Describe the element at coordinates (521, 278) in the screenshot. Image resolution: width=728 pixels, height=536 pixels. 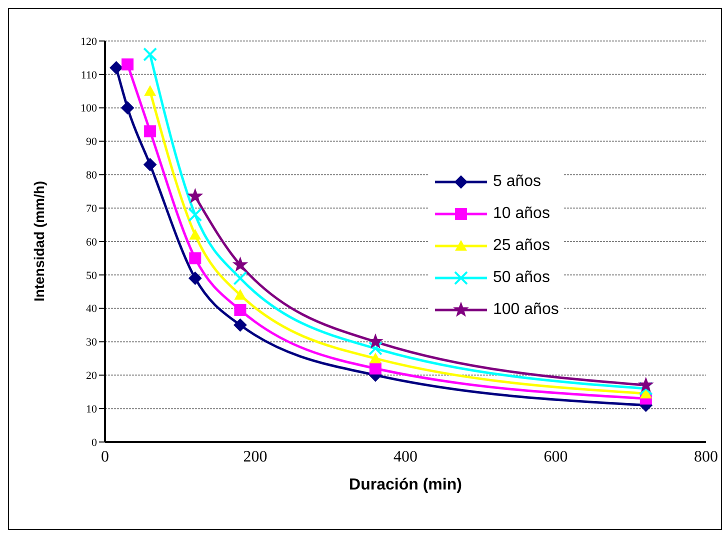
I see `legend-label: 50 años` at that location.